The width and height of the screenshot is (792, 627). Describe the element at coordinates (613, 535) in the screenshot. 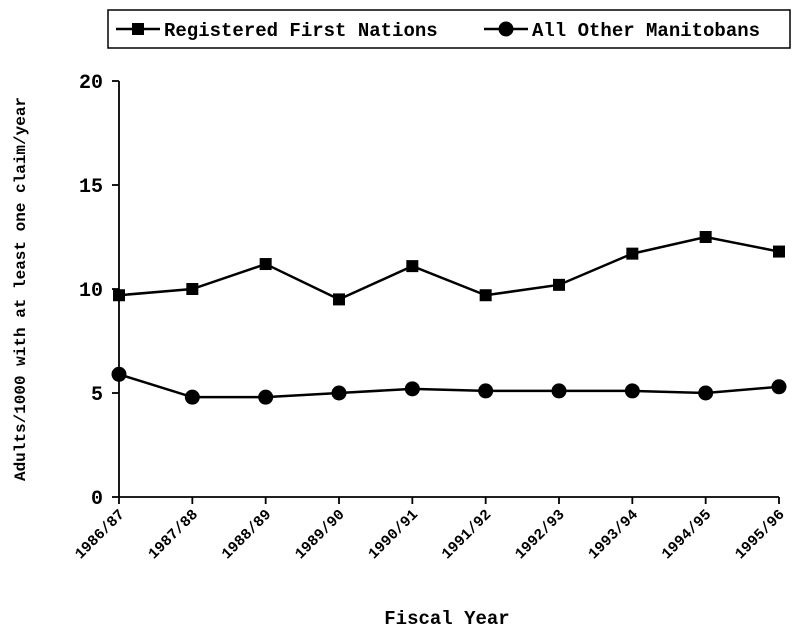

I see `x-tick-label: 1993/94` at that location.